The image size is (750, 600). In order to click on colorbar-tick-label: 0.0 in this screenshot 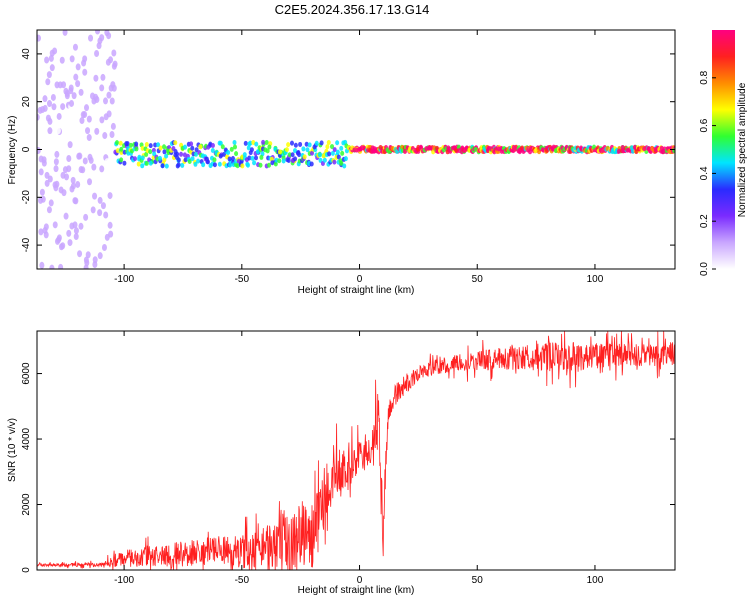, I will do `click(704, 269)`.